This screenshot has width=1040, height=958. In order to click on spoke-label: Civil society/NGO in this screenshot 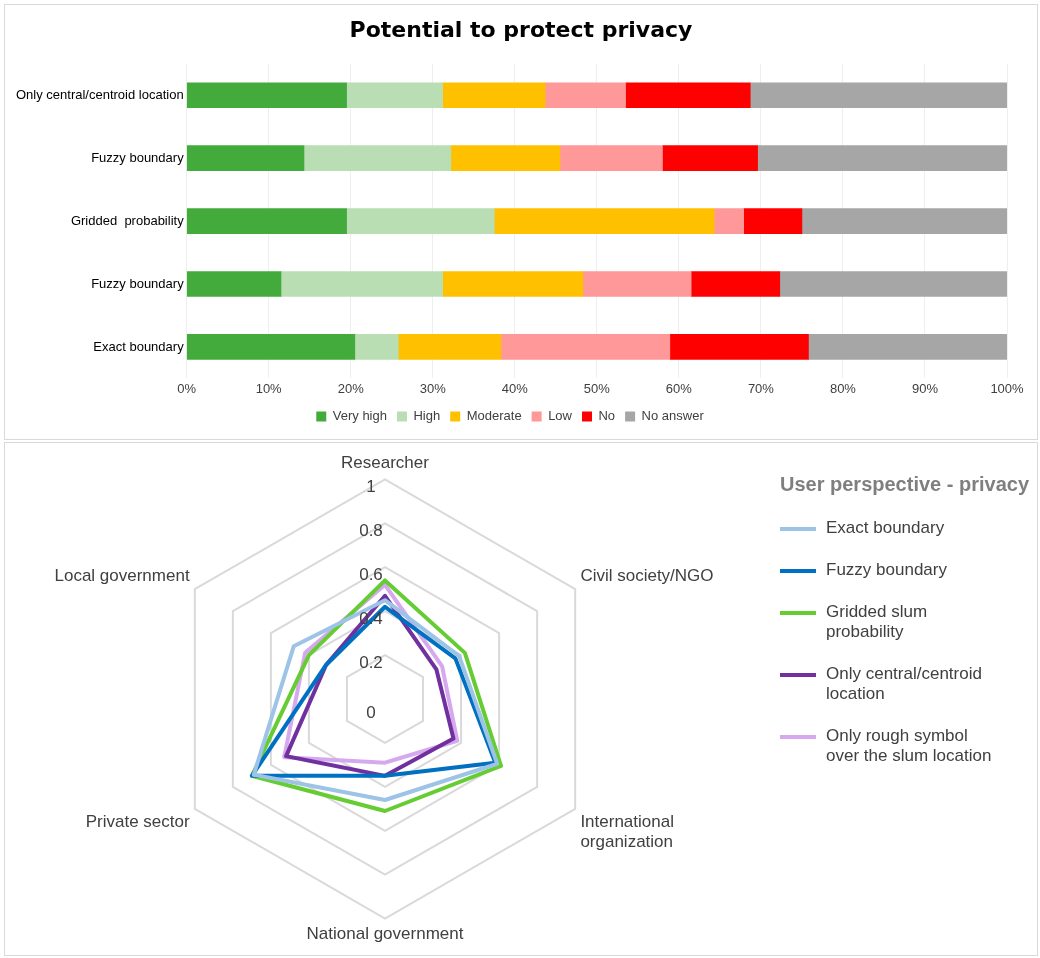, I will do `click(647, 575)`.